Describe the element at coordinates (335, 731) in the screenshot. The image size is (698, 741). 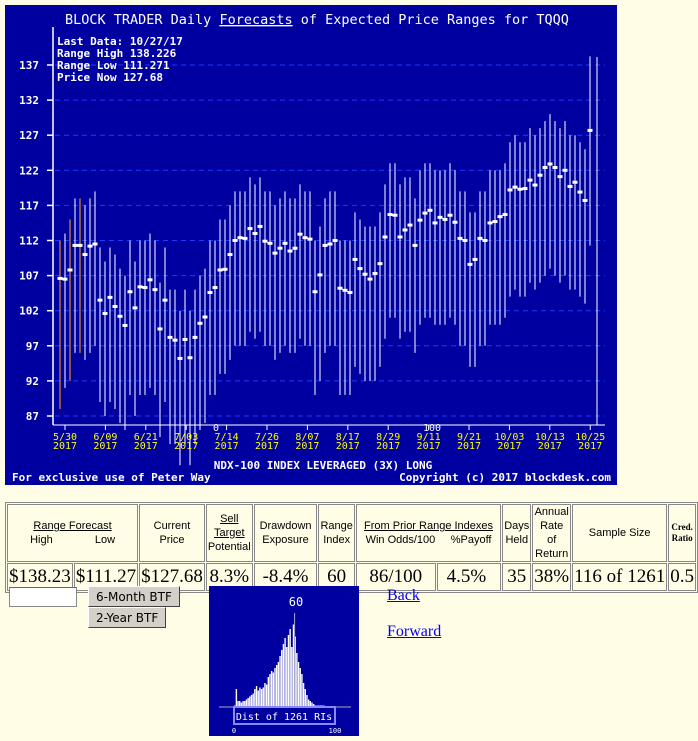
I see `histogram-axis-max: 100` at that location.